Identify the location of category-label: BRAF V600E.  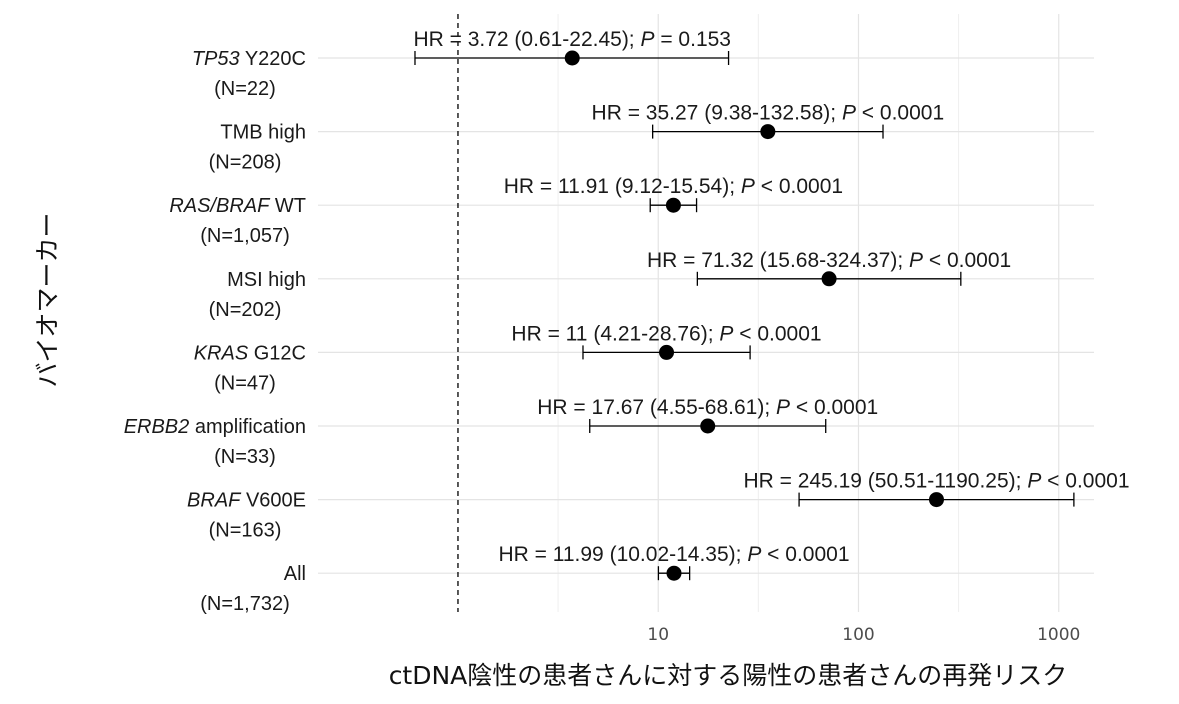
(246, 501).